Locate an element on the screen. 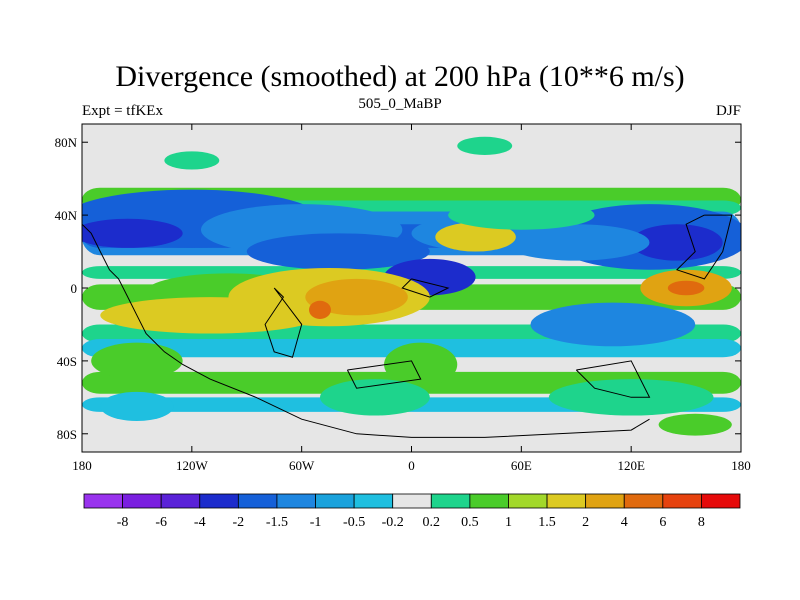  colorbar-label: -1.5 is located at coordinates (277, 522).